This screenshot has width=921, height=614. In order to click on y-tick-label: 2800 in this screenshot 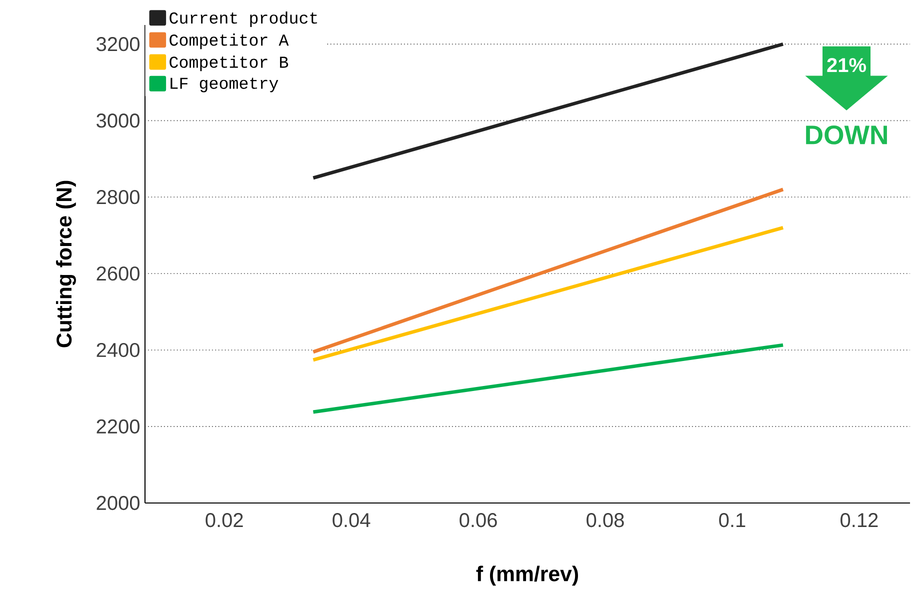, I will do `click(118, 197)`.